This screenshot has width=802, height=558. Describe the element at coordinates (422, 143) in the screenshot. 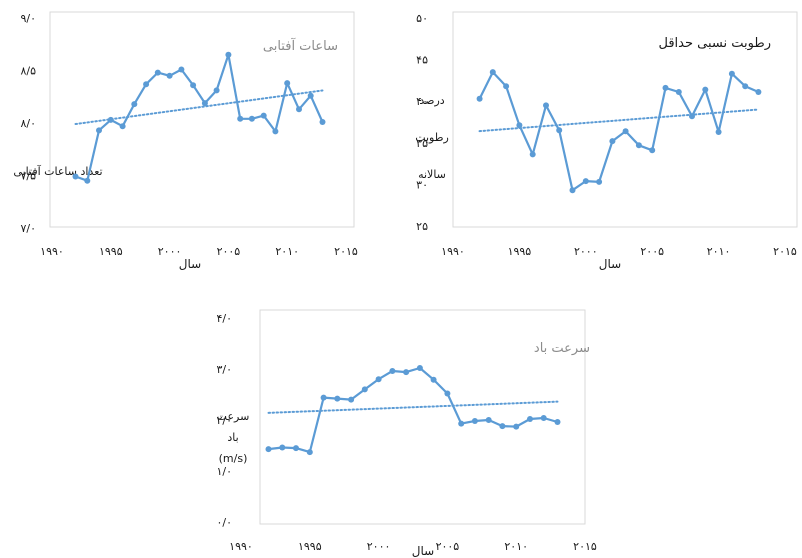

I see `y-tick-label: ۳۵` at that location.